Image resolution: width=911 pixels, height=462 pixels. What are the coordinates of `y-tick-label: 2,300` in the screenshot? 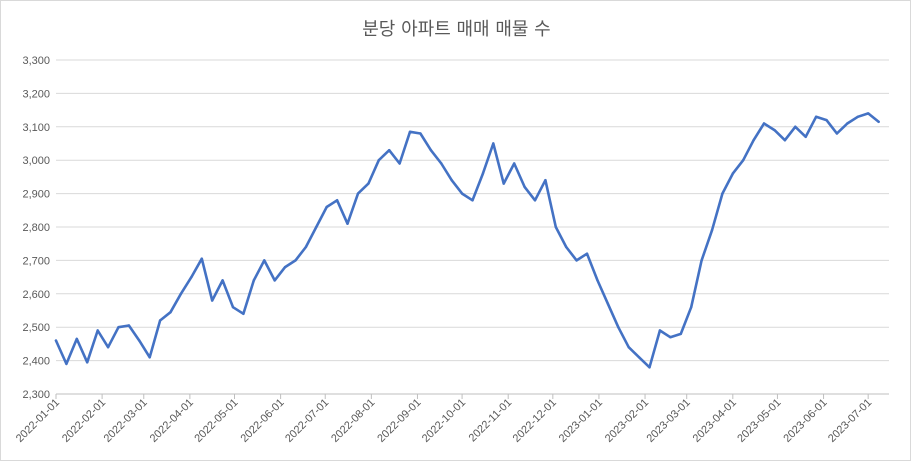 It's located at (36, 395).